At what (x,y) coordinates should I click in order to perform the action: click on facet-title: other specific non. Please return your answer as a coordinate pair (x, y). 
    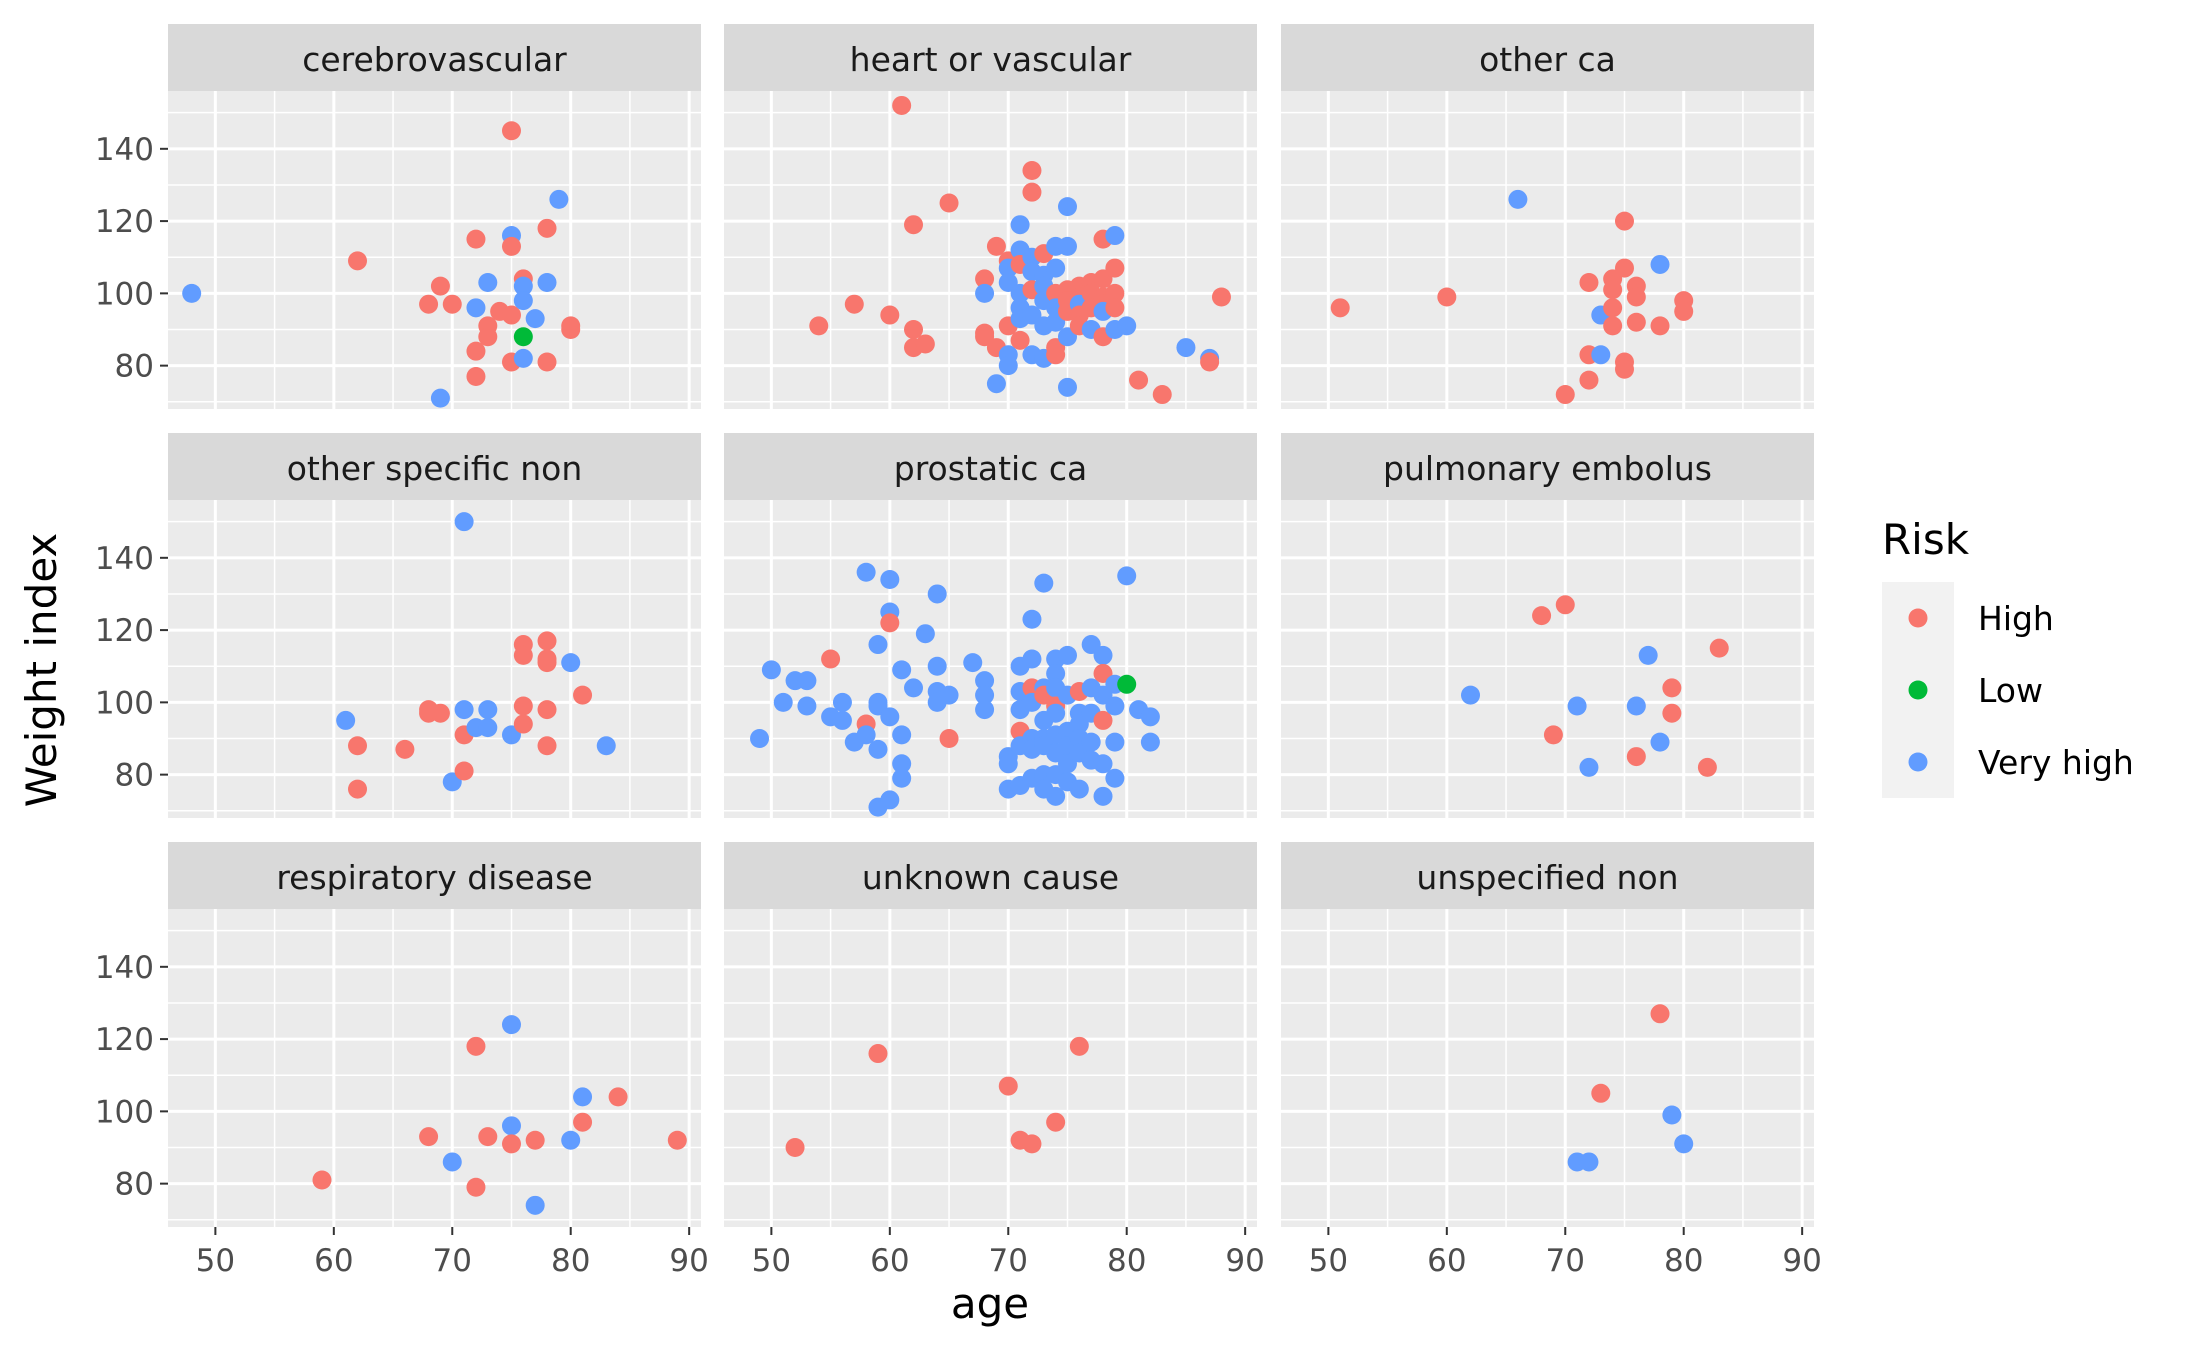
    Looking at the image, I should click on (435, 468).